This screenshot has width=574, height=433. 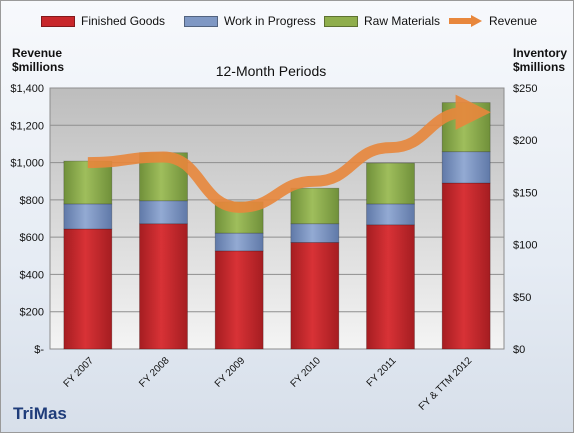 What do you see at coordinates (270, 21) in the screenshot?
I see `legend-label-work-in-progress: Work in Progress` at bounding box center [270, 21].